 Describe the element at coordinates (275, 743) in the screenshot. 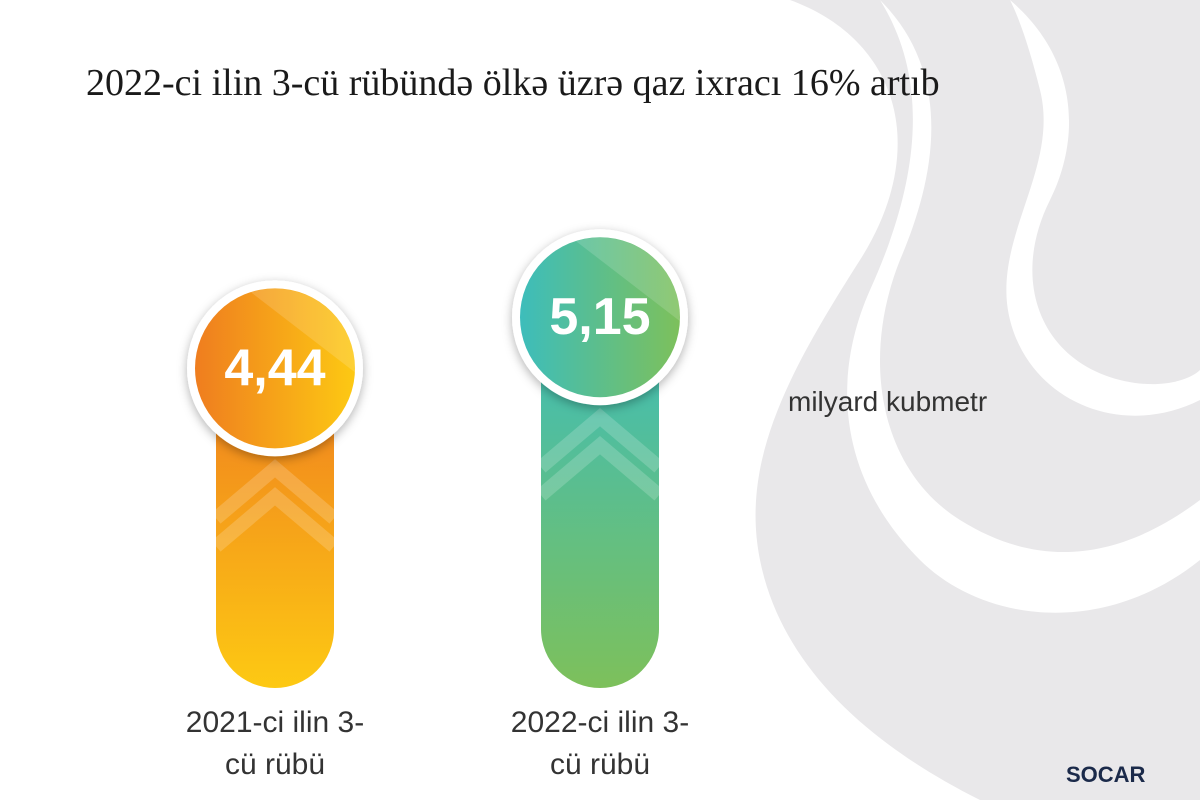

I see `category-label: 2021-ci ilin 3-cü rübü` at that location.